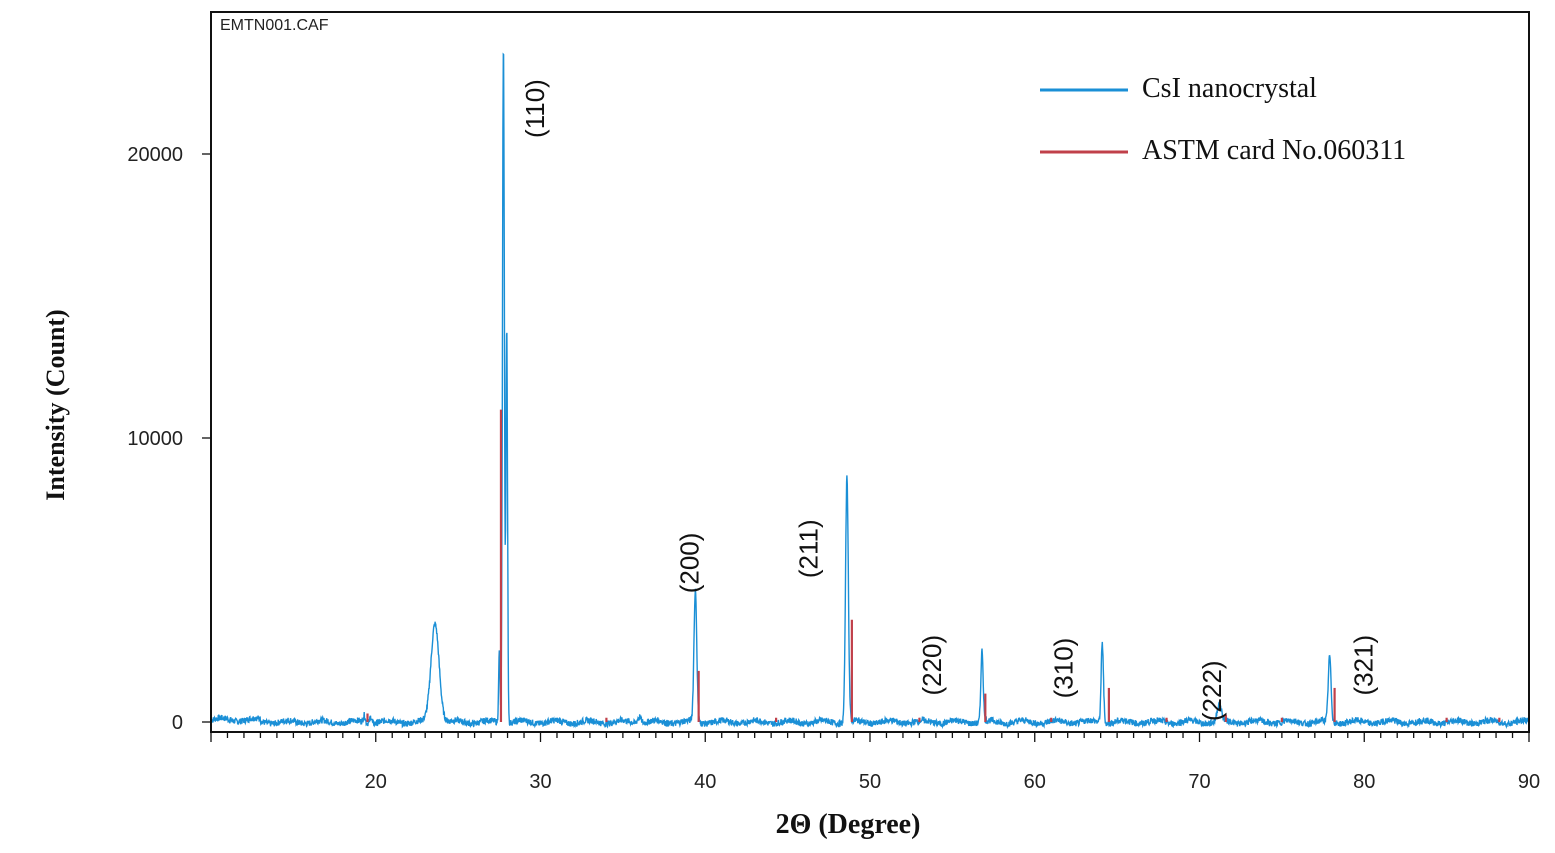 The height and width of the screenshot is (853, 1555). Describe the element at coordinates (1363, 665) in the screenshot. I see `peak-label: (321)` at that location.